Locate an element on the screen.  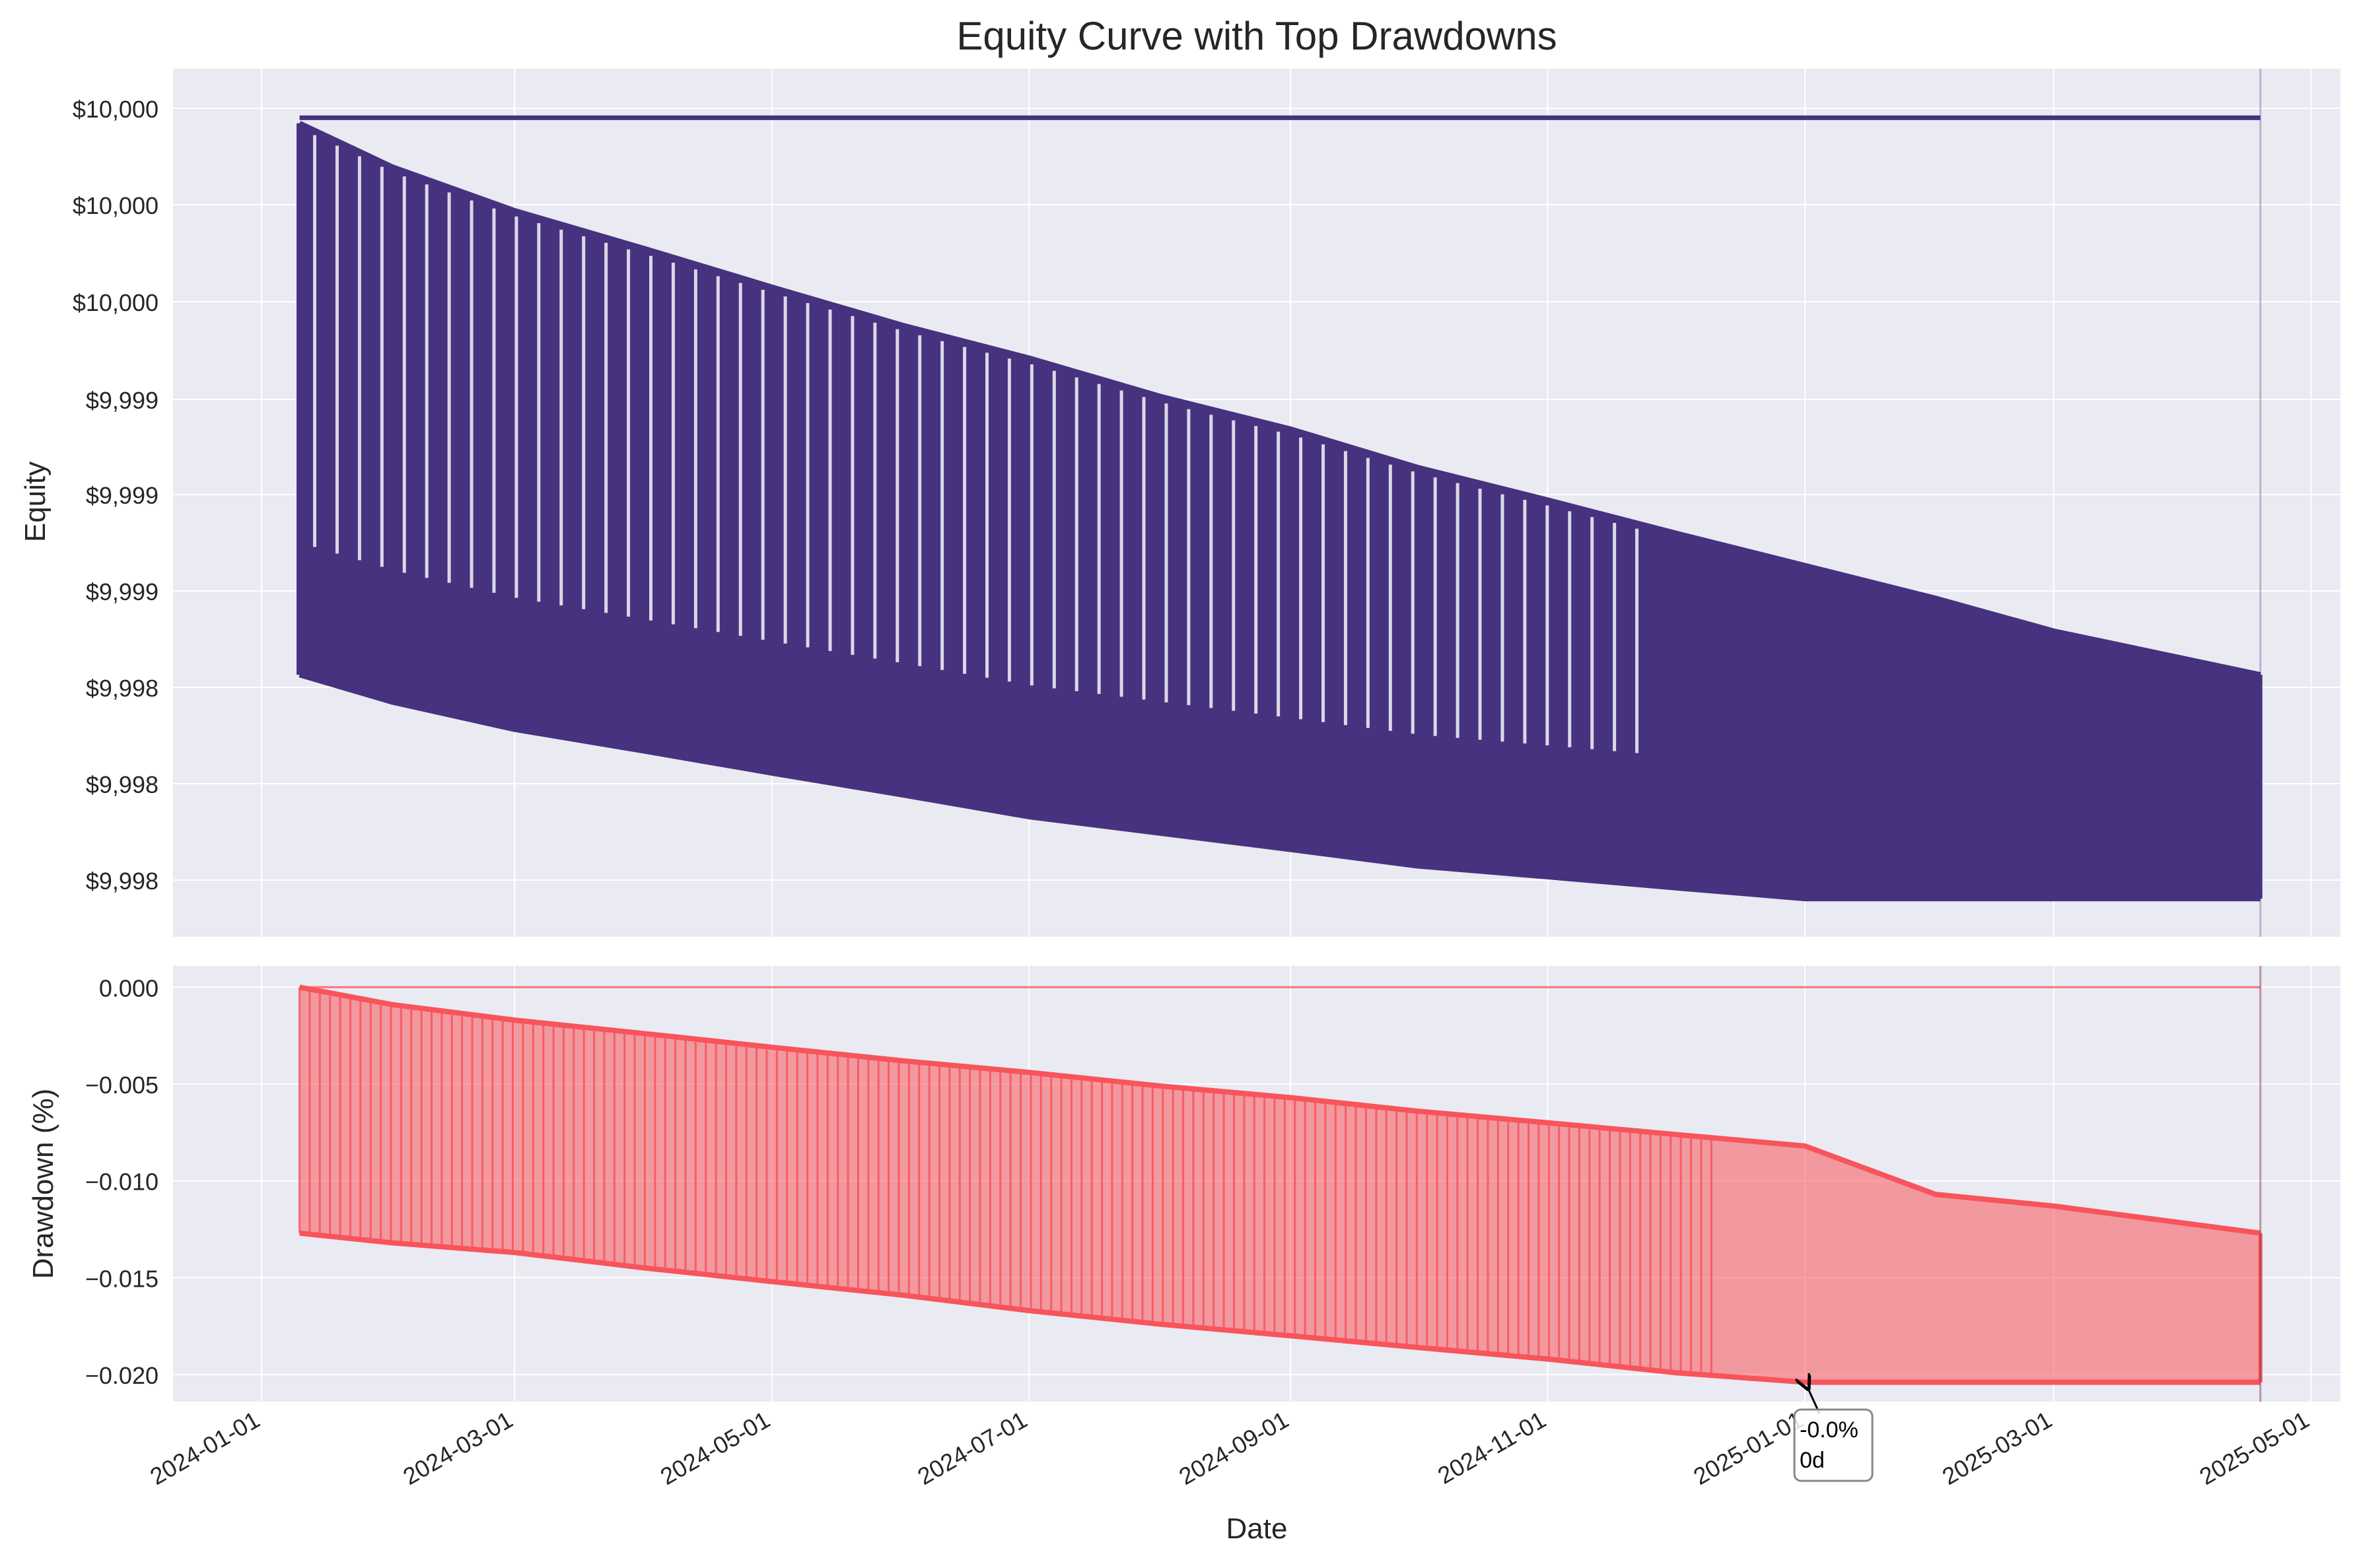
annotation-text-line1: -0.0% is located at coordinates (1829, 1430).